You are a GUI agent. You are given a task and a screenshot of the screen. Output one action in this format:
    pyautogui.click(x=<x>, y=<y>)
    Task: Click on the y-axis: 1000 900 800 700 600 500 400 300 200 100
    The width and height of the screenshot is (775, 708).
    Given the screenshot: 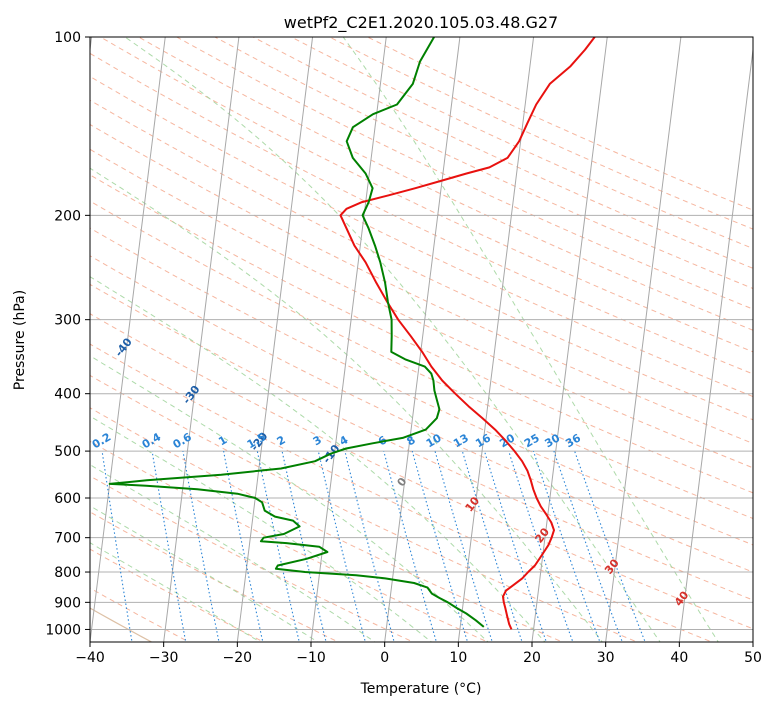 What is the action you would take?
    pyautogui.click(x=67, y=334)
    